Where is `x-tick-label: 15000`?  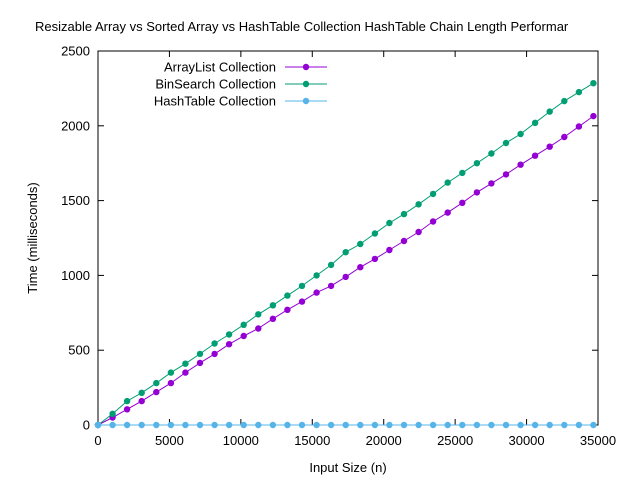
x-tick-label: 15000 is located at coordinates (312, 440).